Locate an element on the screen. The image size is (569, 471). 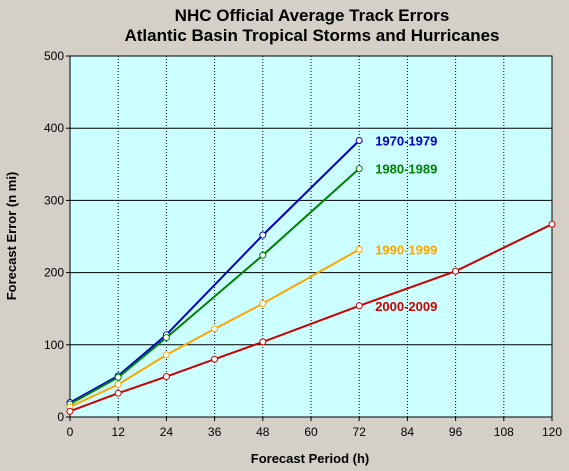
y-tick-label: 200 is located at coordinates (54, 273).